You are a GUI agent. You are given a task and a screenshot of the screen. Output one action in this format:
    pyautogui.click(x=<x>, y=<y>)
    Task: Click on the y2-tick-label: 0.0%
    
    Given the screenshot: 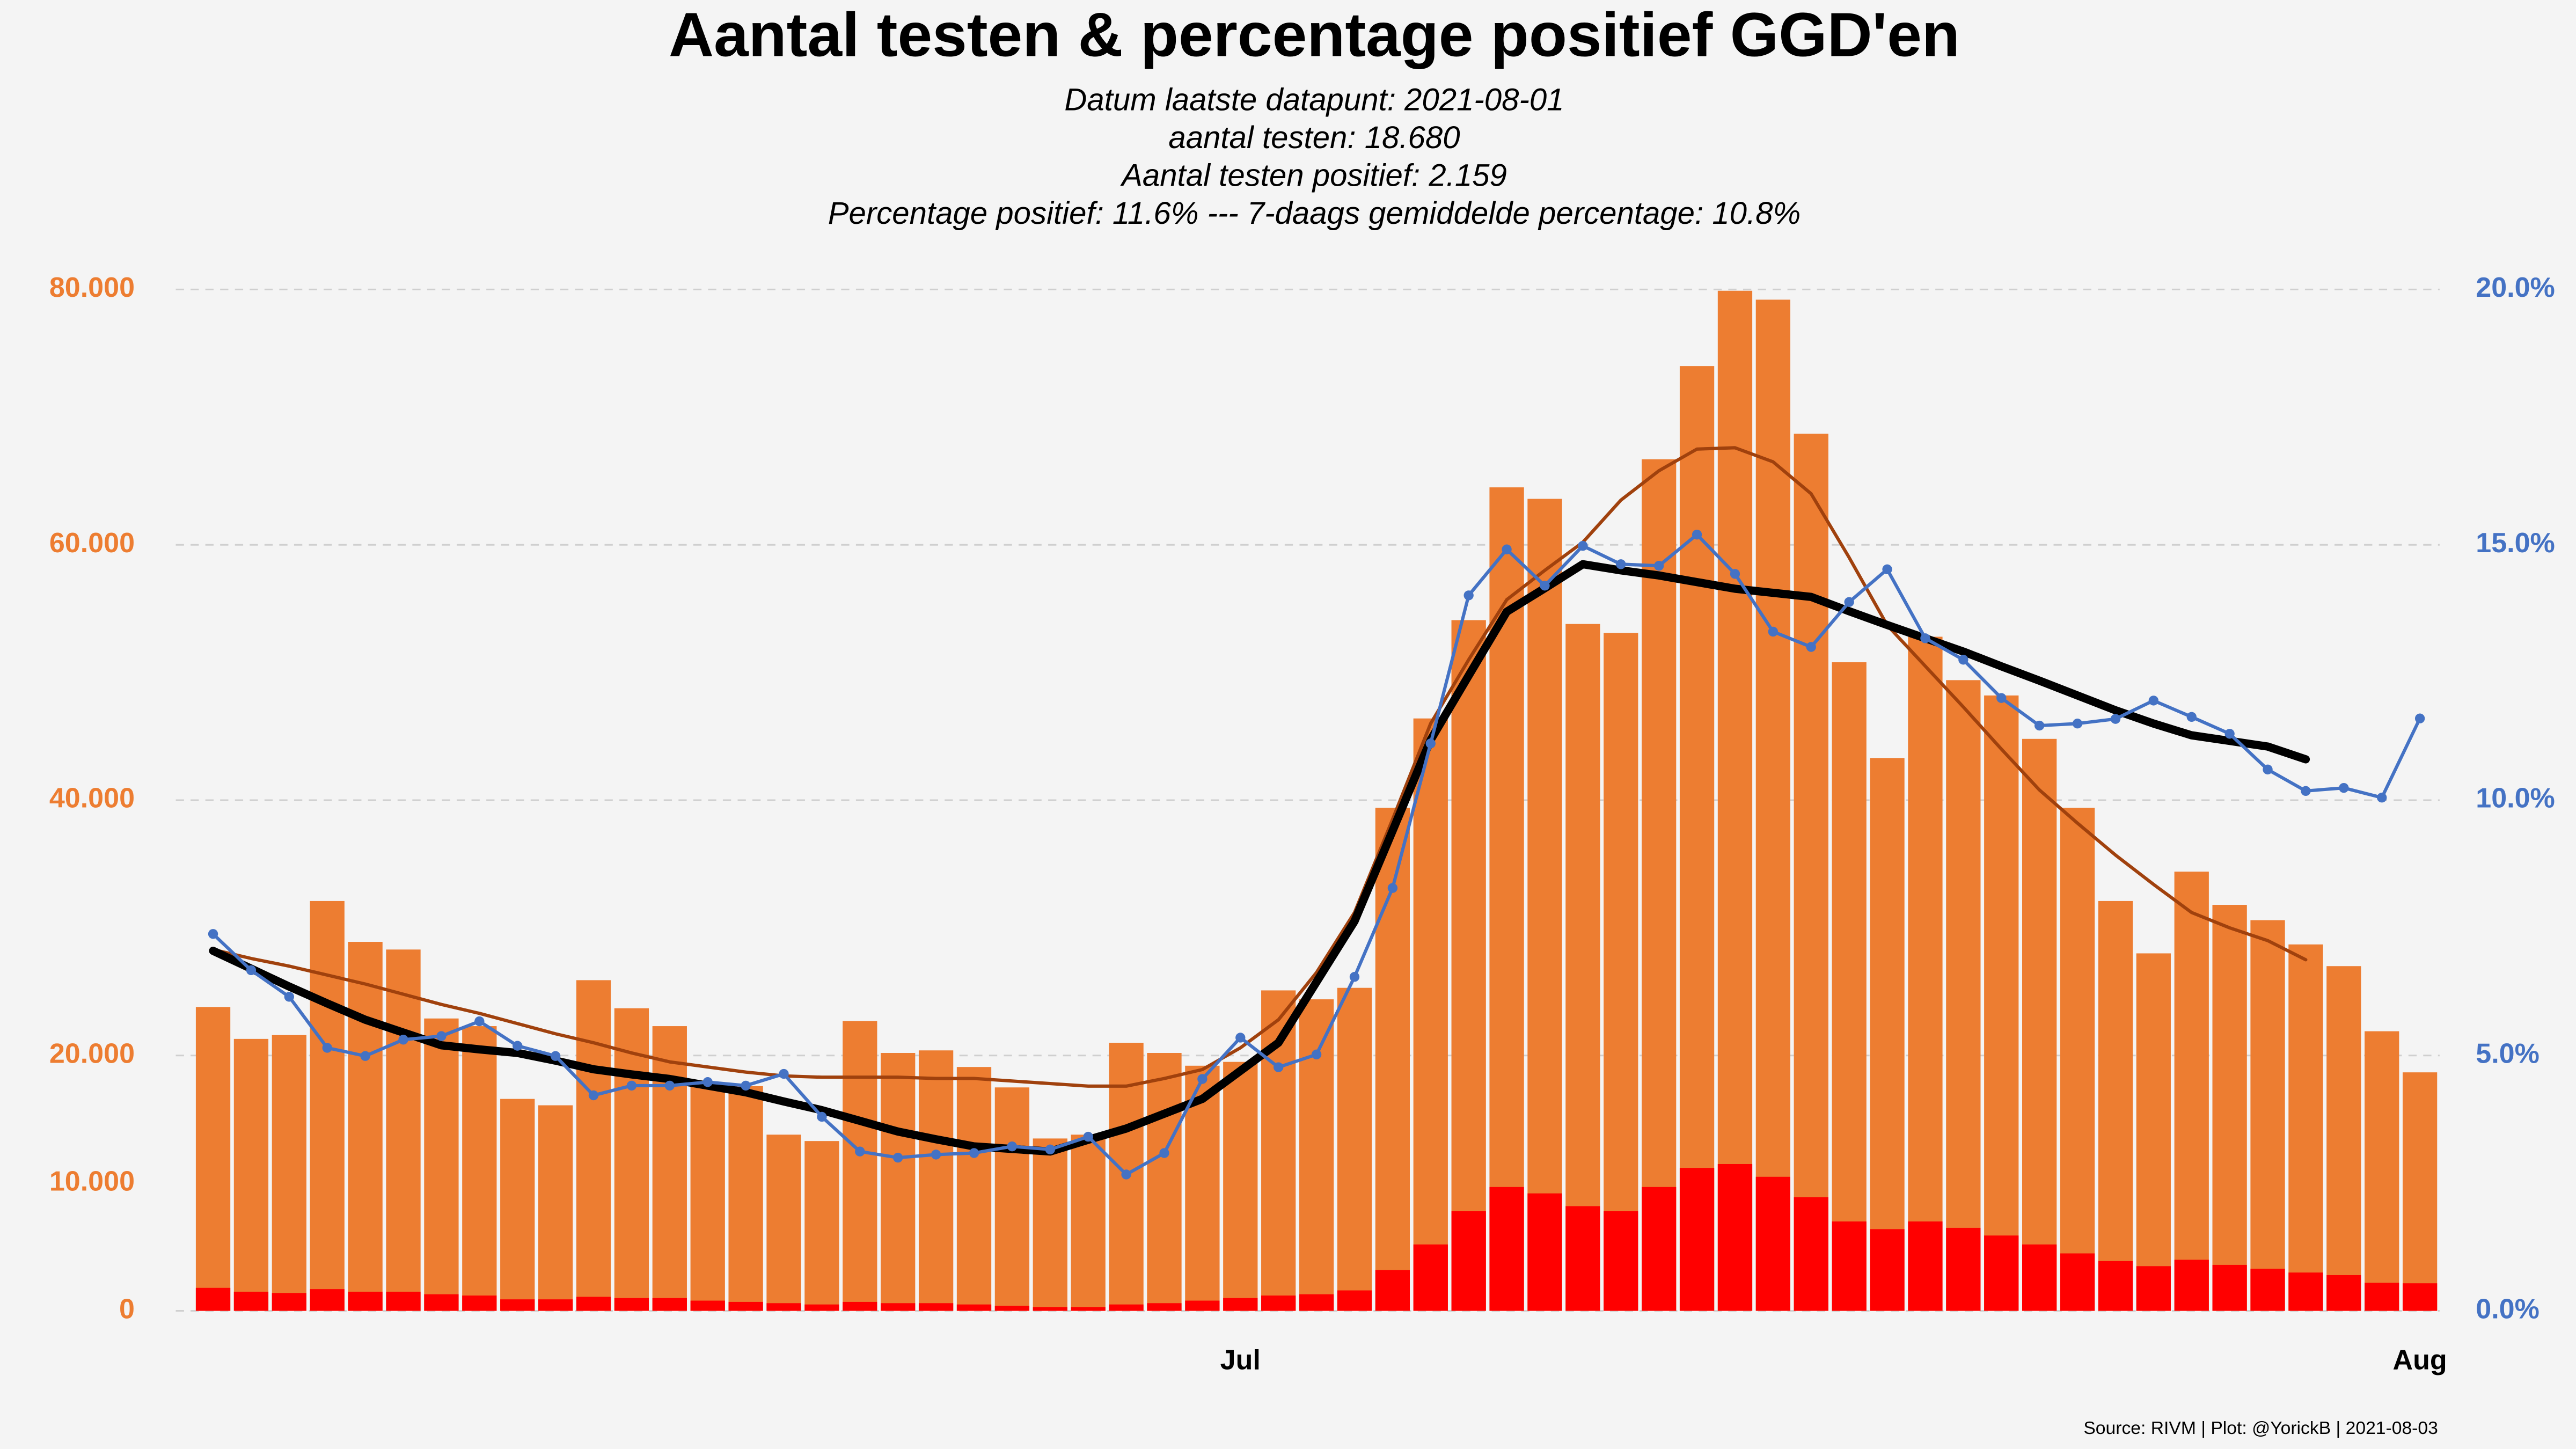 What is the action you would take?
    pyautogui.click(x=2508, y=1308)
    